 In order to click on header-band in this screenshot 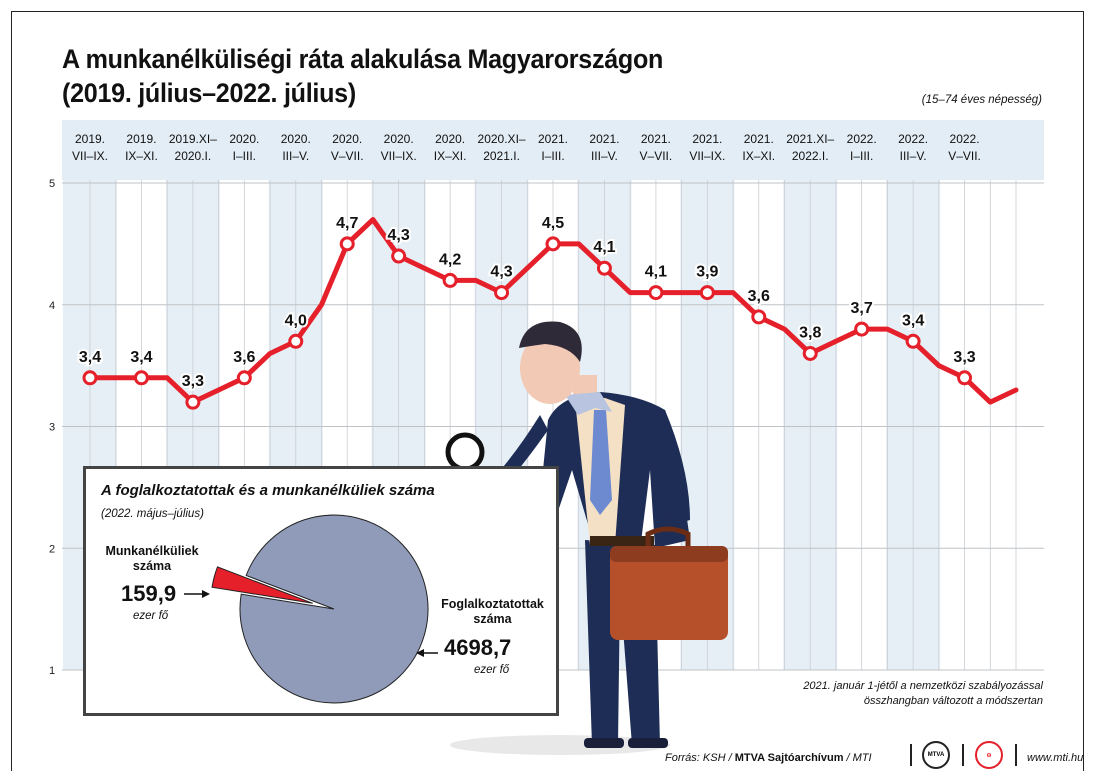, I will do `click(553, 150)`.